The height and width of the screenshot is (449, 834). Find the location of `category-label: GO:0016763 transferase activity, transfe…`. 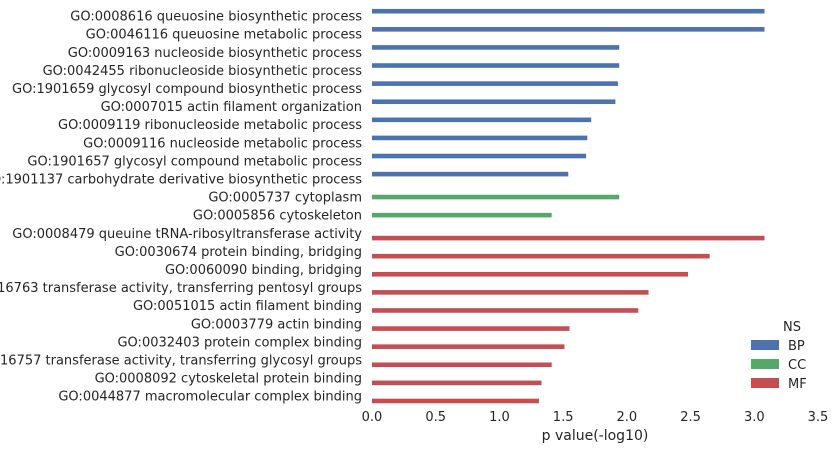

category-label: GO:0016763 transferase activity, transfe… is located at coordinates (181, 288).